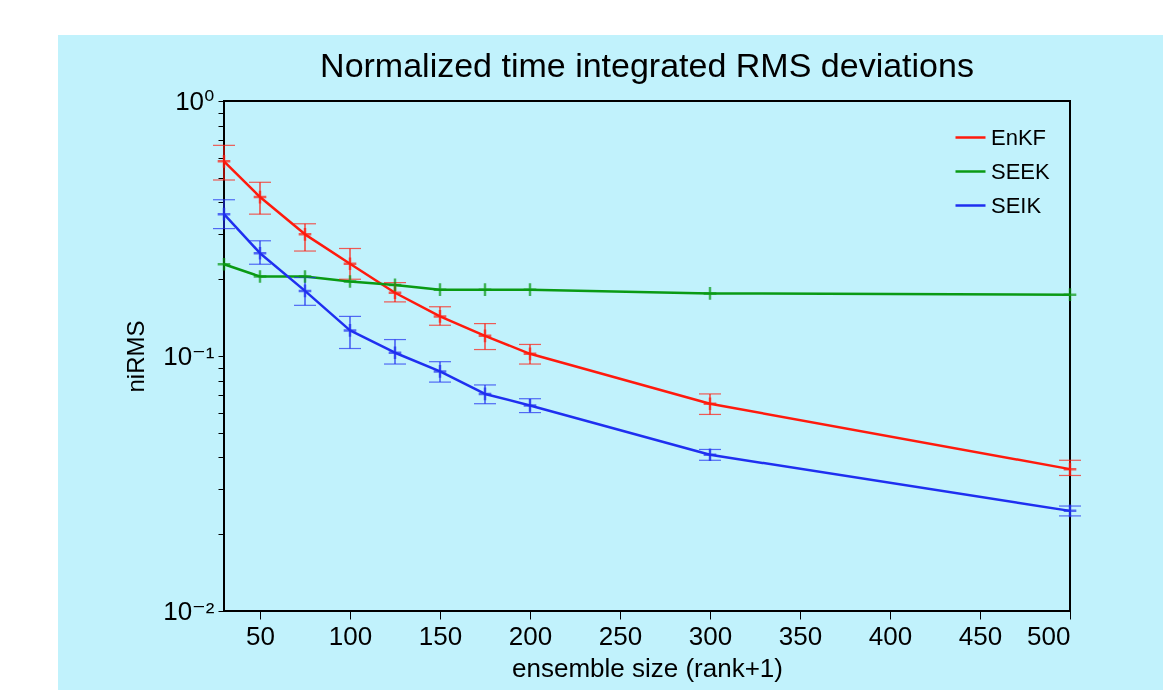 Image resolution: width=1163 pixels, height=690 pixels. Describe the element at coordinates (1049, 635) in the screenshot. I see `x-tick-label: 500` at that location.